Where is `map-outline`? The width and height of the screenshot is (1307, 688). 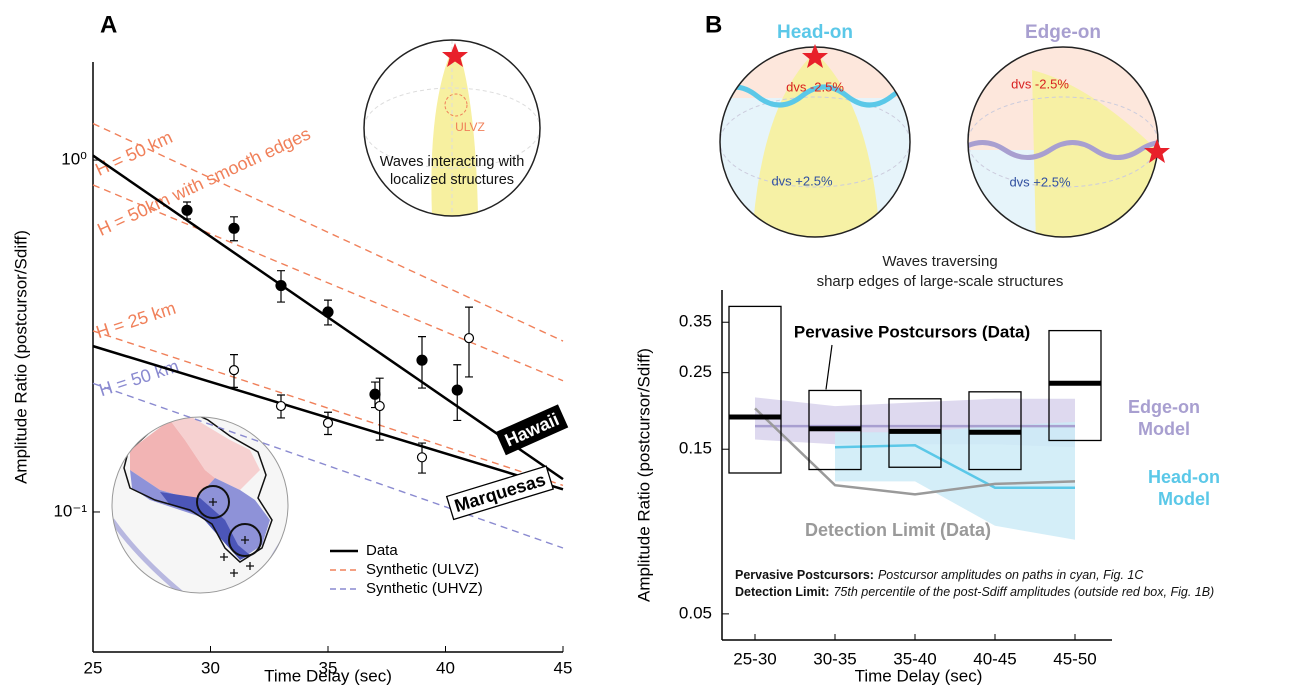
map-outline is located at coordinates (200, 505).